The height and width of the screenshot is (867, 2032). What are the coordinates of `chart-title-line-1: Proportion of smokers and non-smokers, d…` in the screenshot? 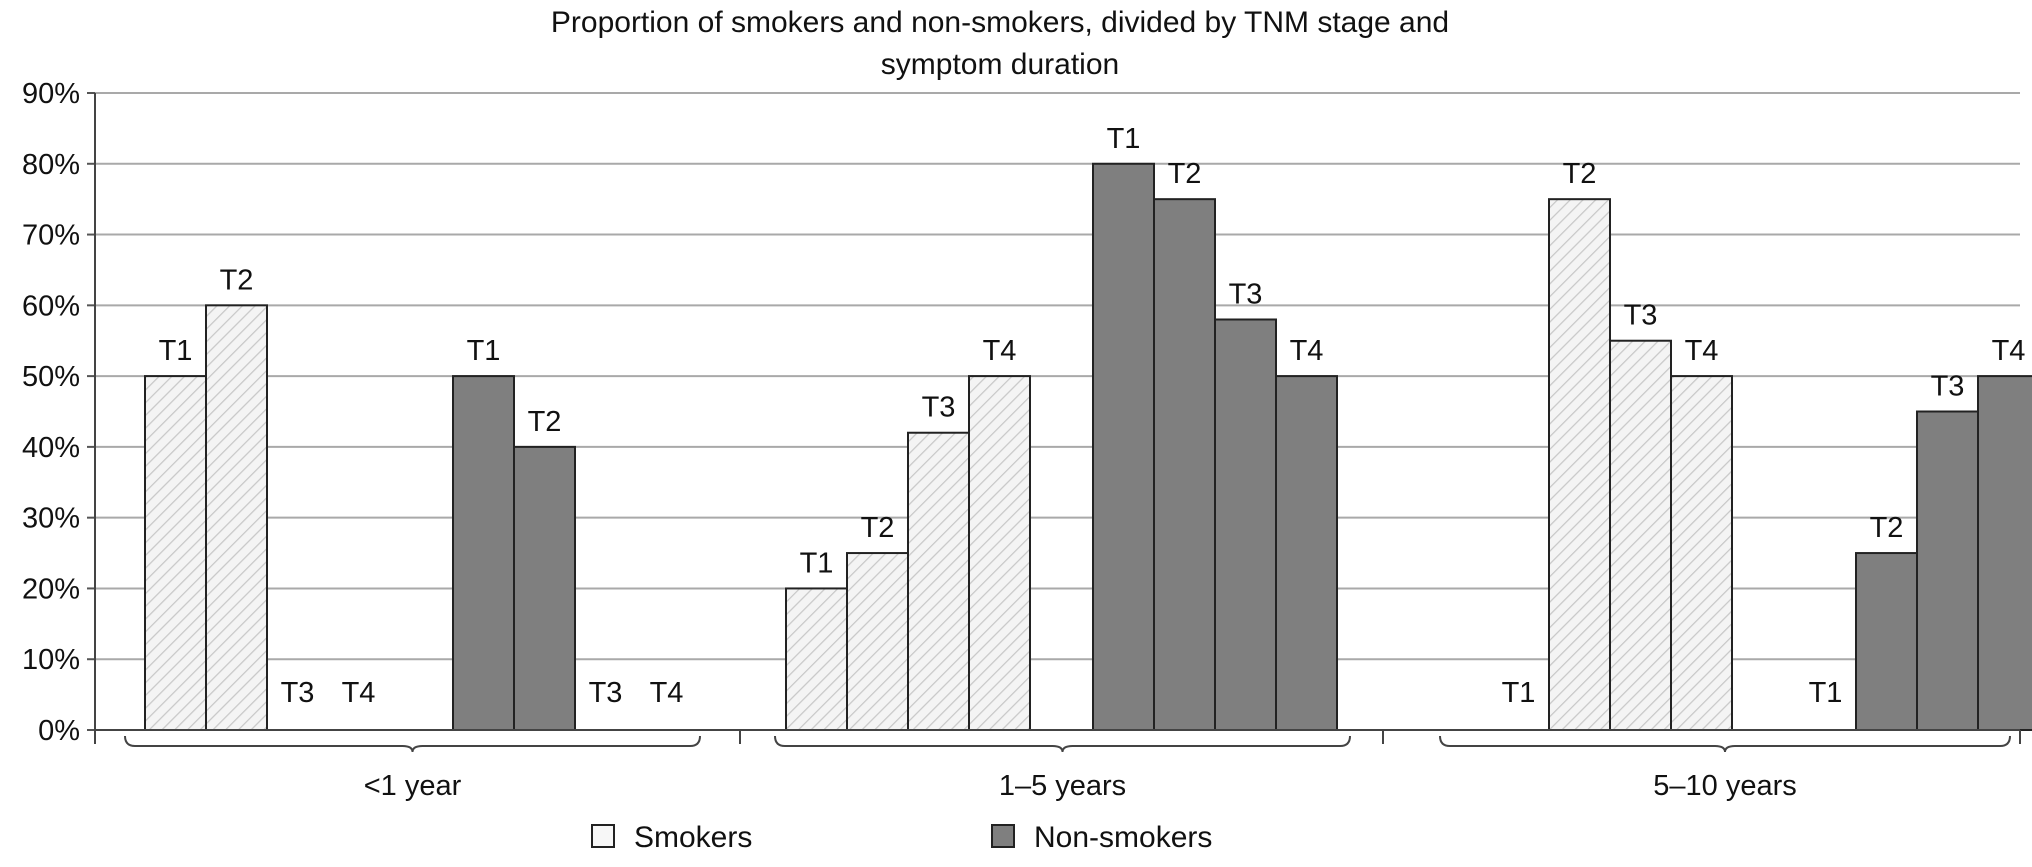 It's located at (1000, 22).